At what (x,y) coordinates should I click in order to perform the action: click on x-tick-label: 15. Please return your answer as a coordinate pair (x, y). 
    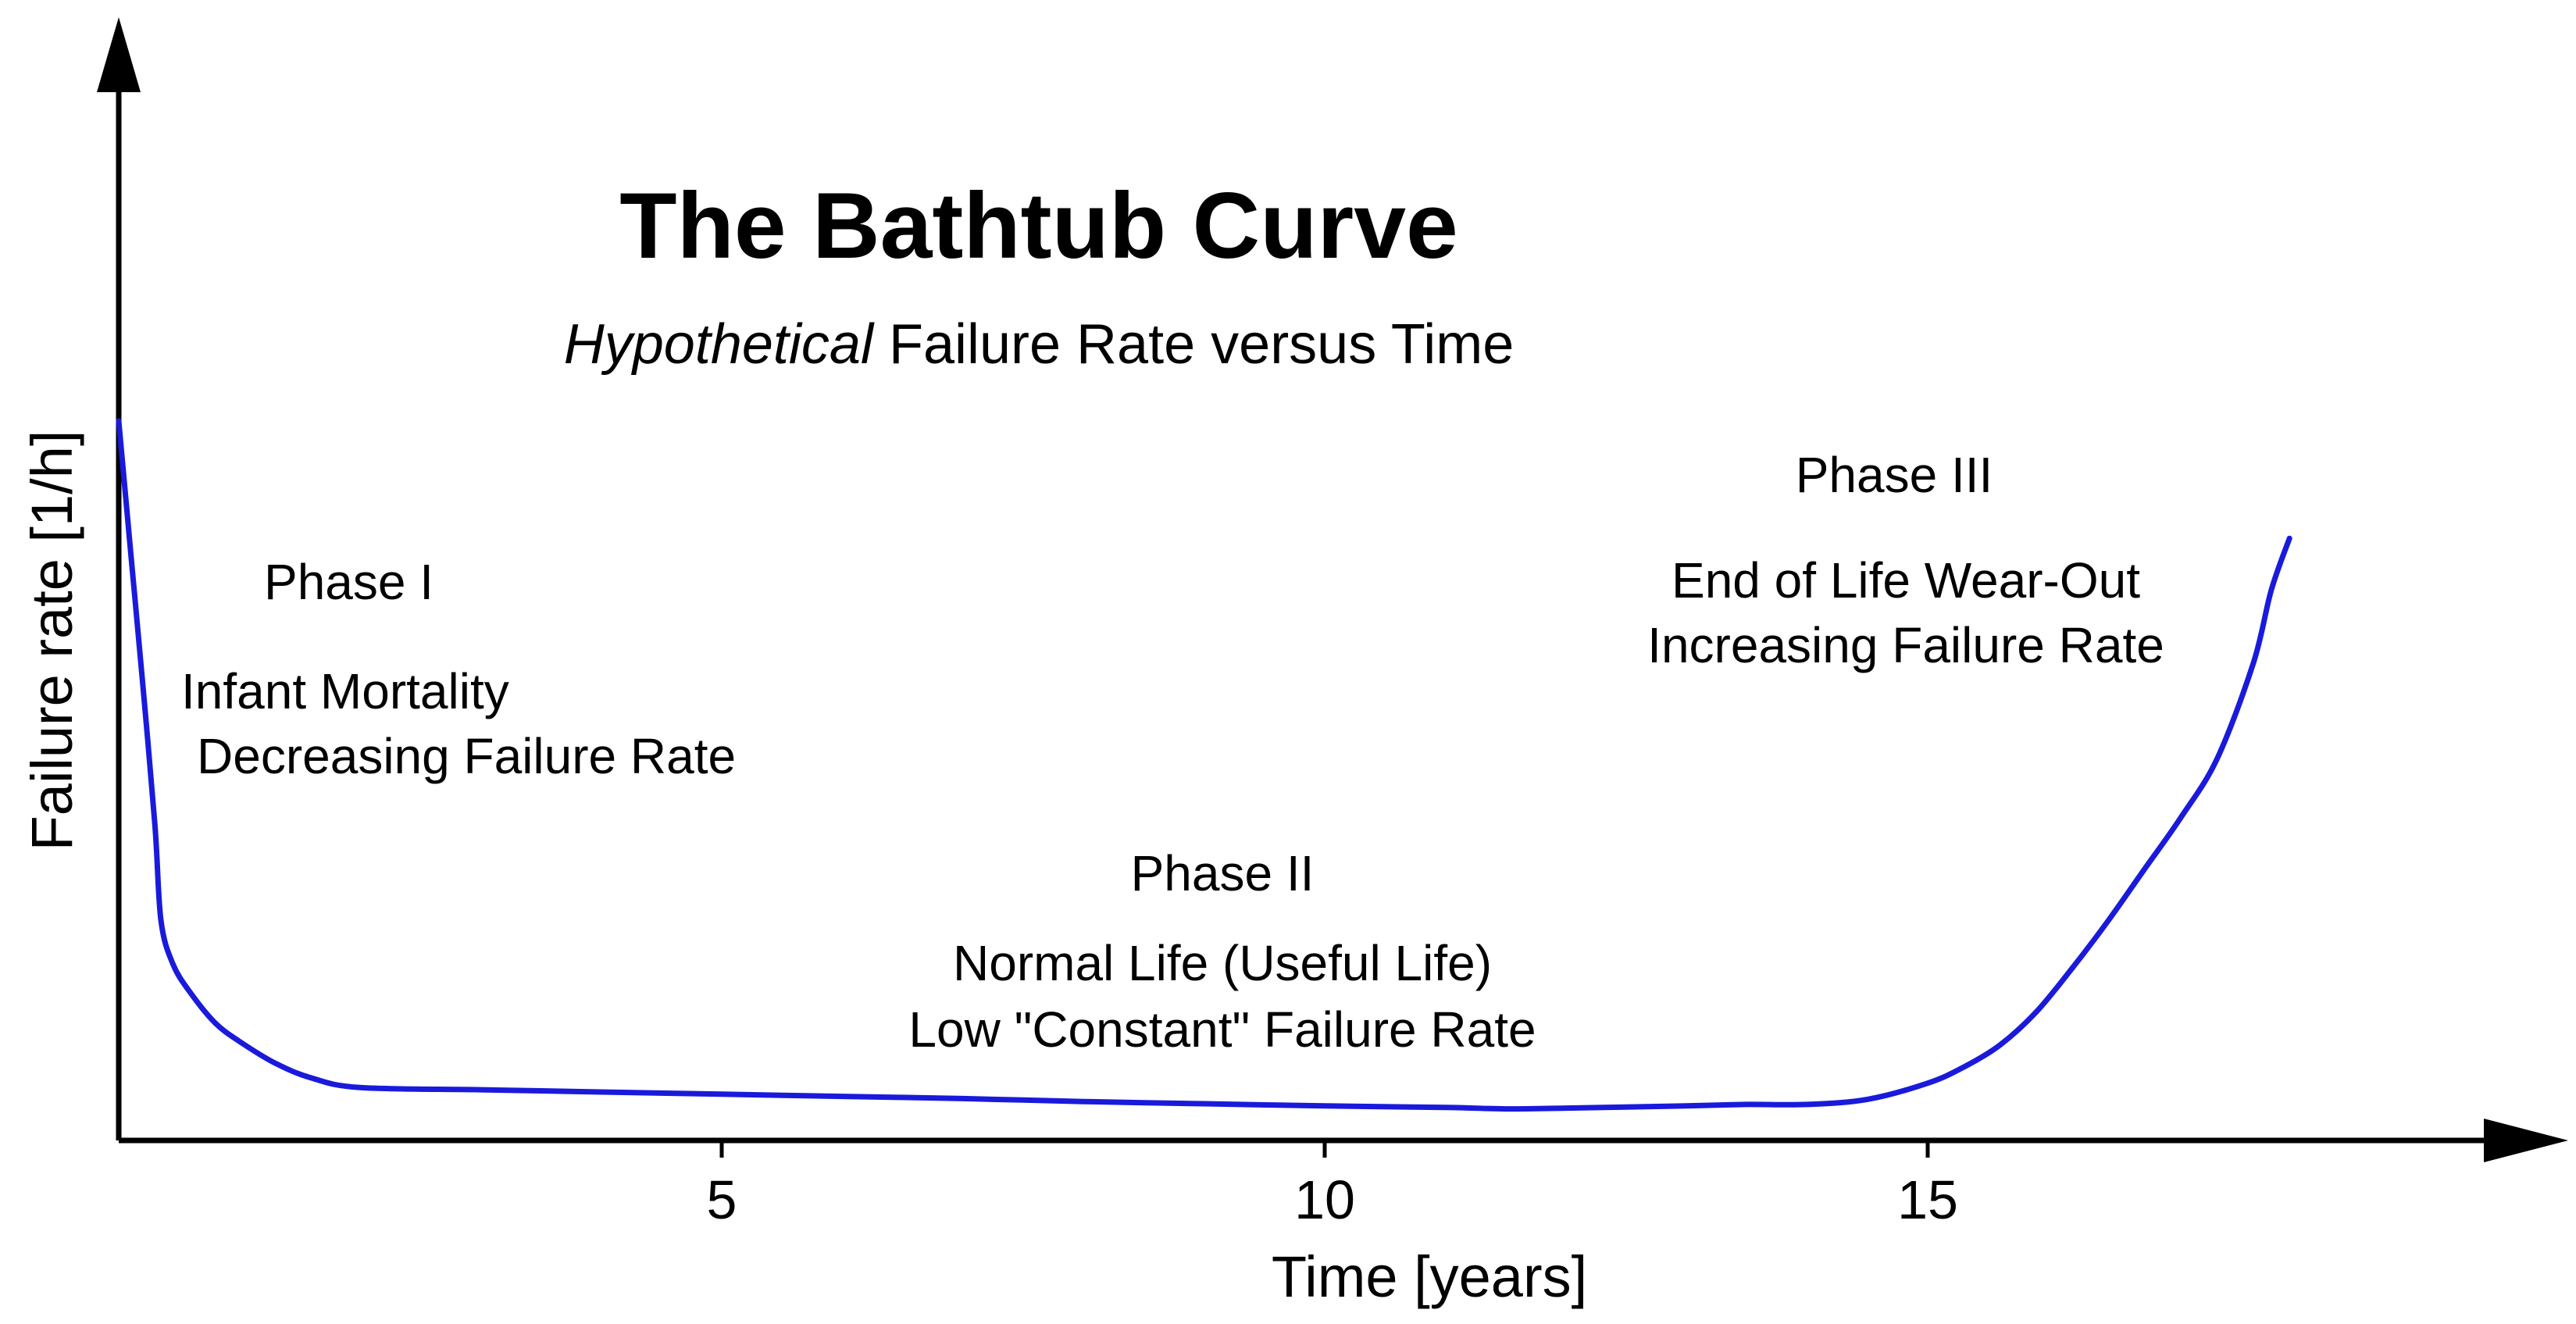
    Looking at the image, I should click on (1927, 1199).